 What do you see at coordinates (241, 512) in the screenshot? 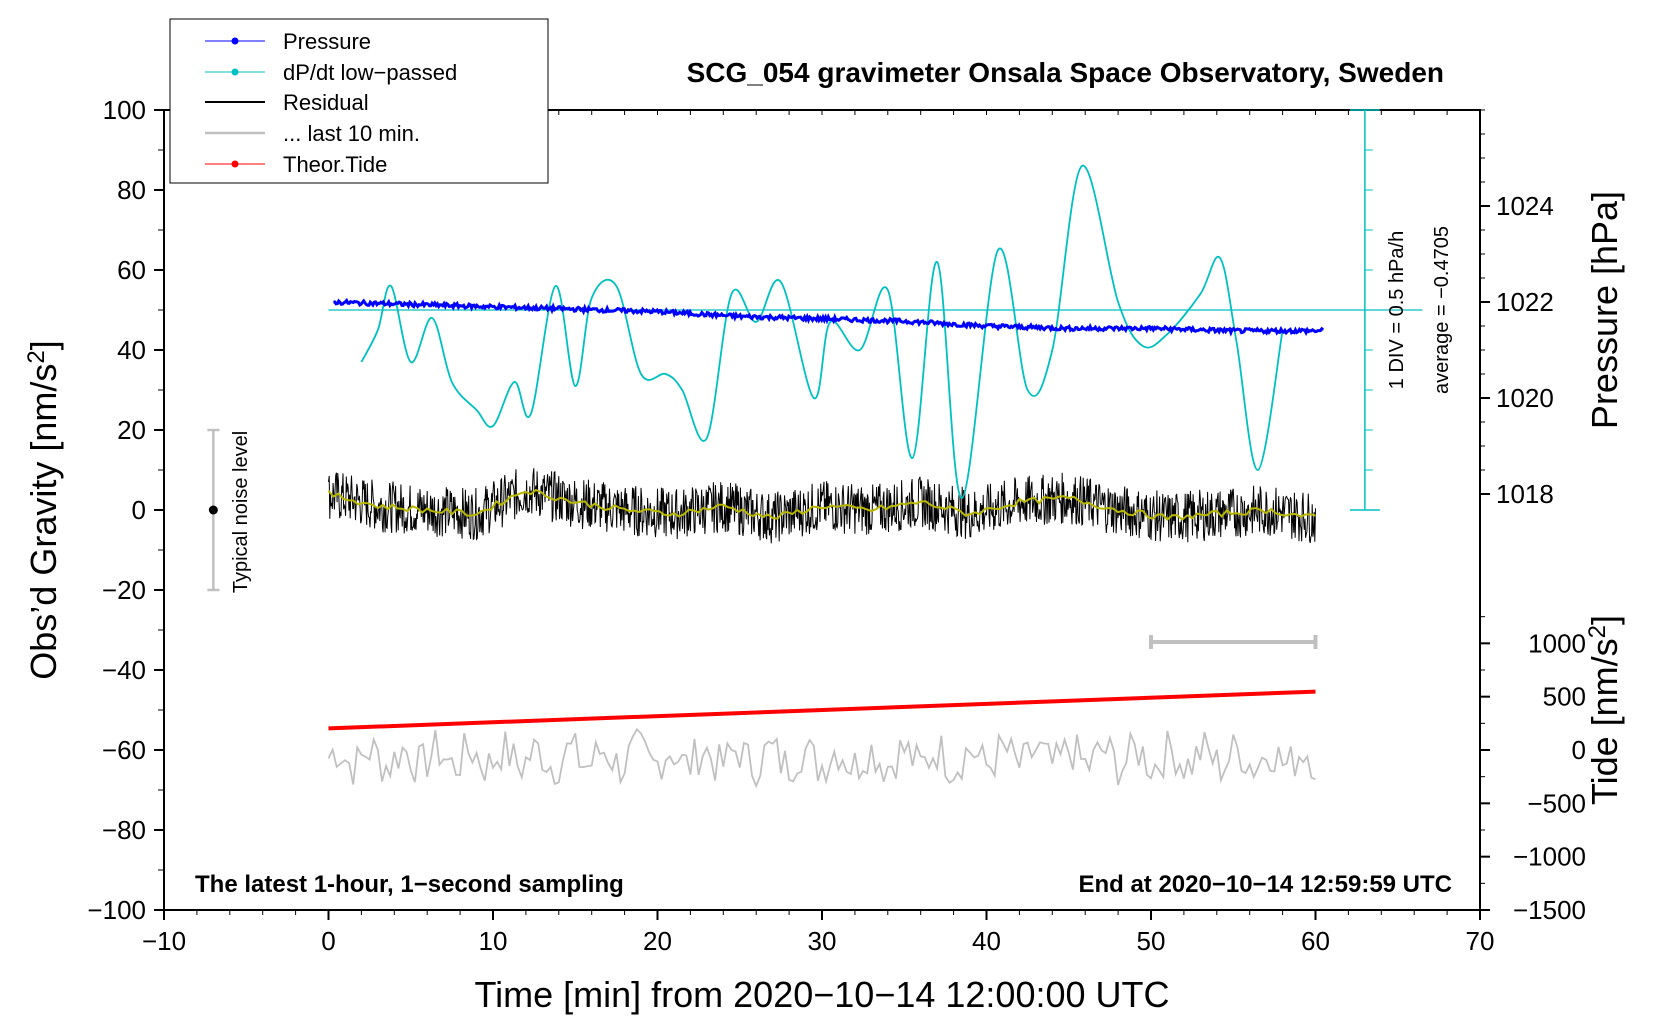
I see `annotation-noise: Typical noise level` at bounding box center [241, 512].